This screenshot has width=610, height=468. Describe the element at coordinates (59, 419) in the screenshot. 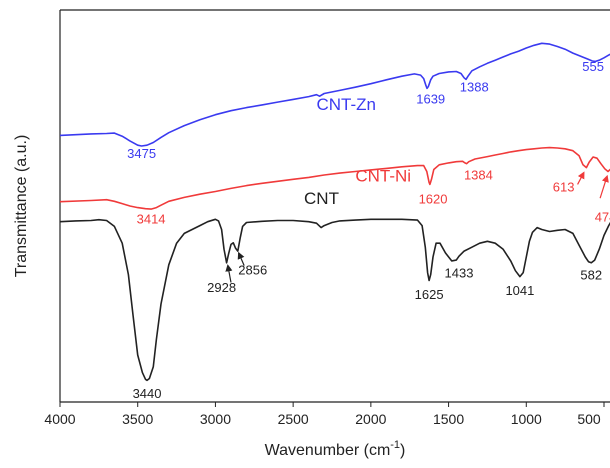

I see `x-tick-label: 4000` at that location.